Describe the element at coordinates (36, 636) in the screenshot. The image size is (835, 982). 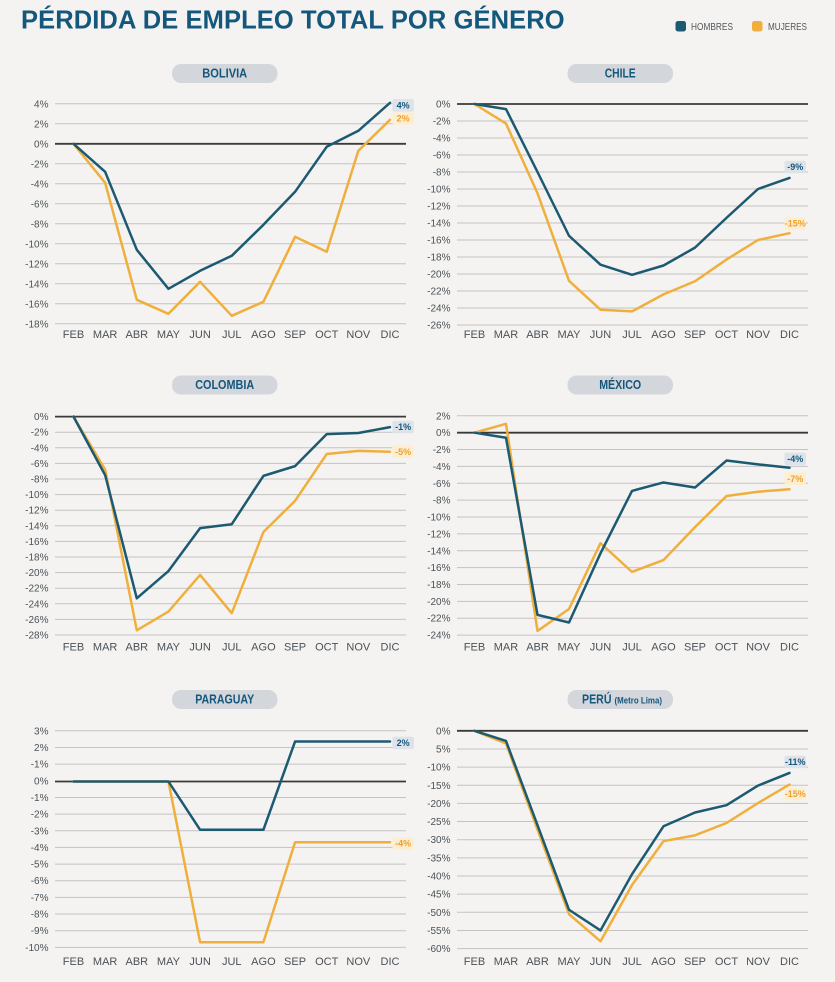
I see `svg-text: -28%` at that location.